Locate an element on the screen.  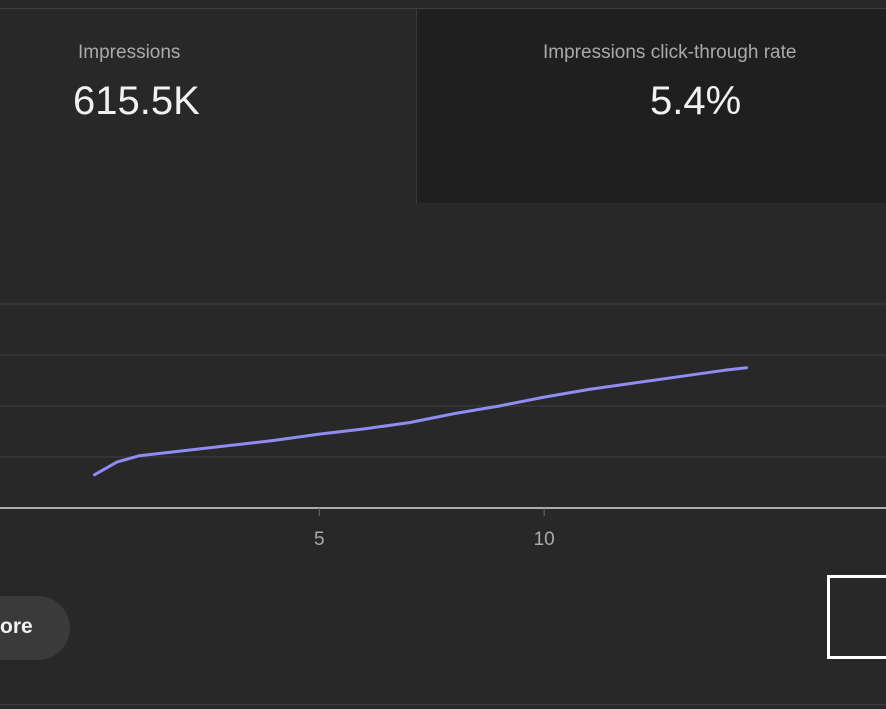
ctr-value: 5.4% is located at coordinates (696, 101).